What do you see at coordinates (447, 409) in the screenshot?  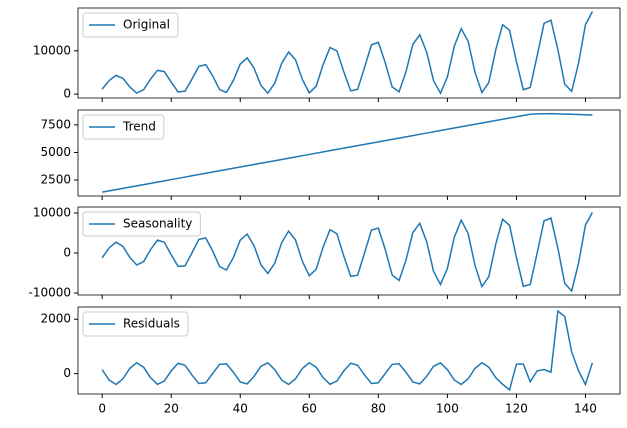 I see `x-tick-label: 100` at bounding box center [447, 409].